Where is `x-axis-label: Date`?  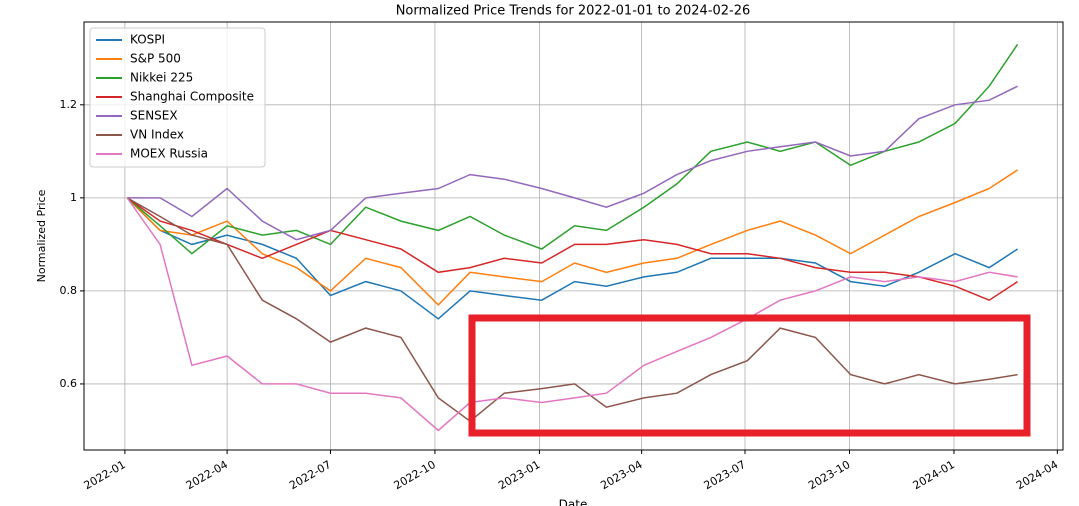 x-axis-label: Date is located at coordinates (573, 502).